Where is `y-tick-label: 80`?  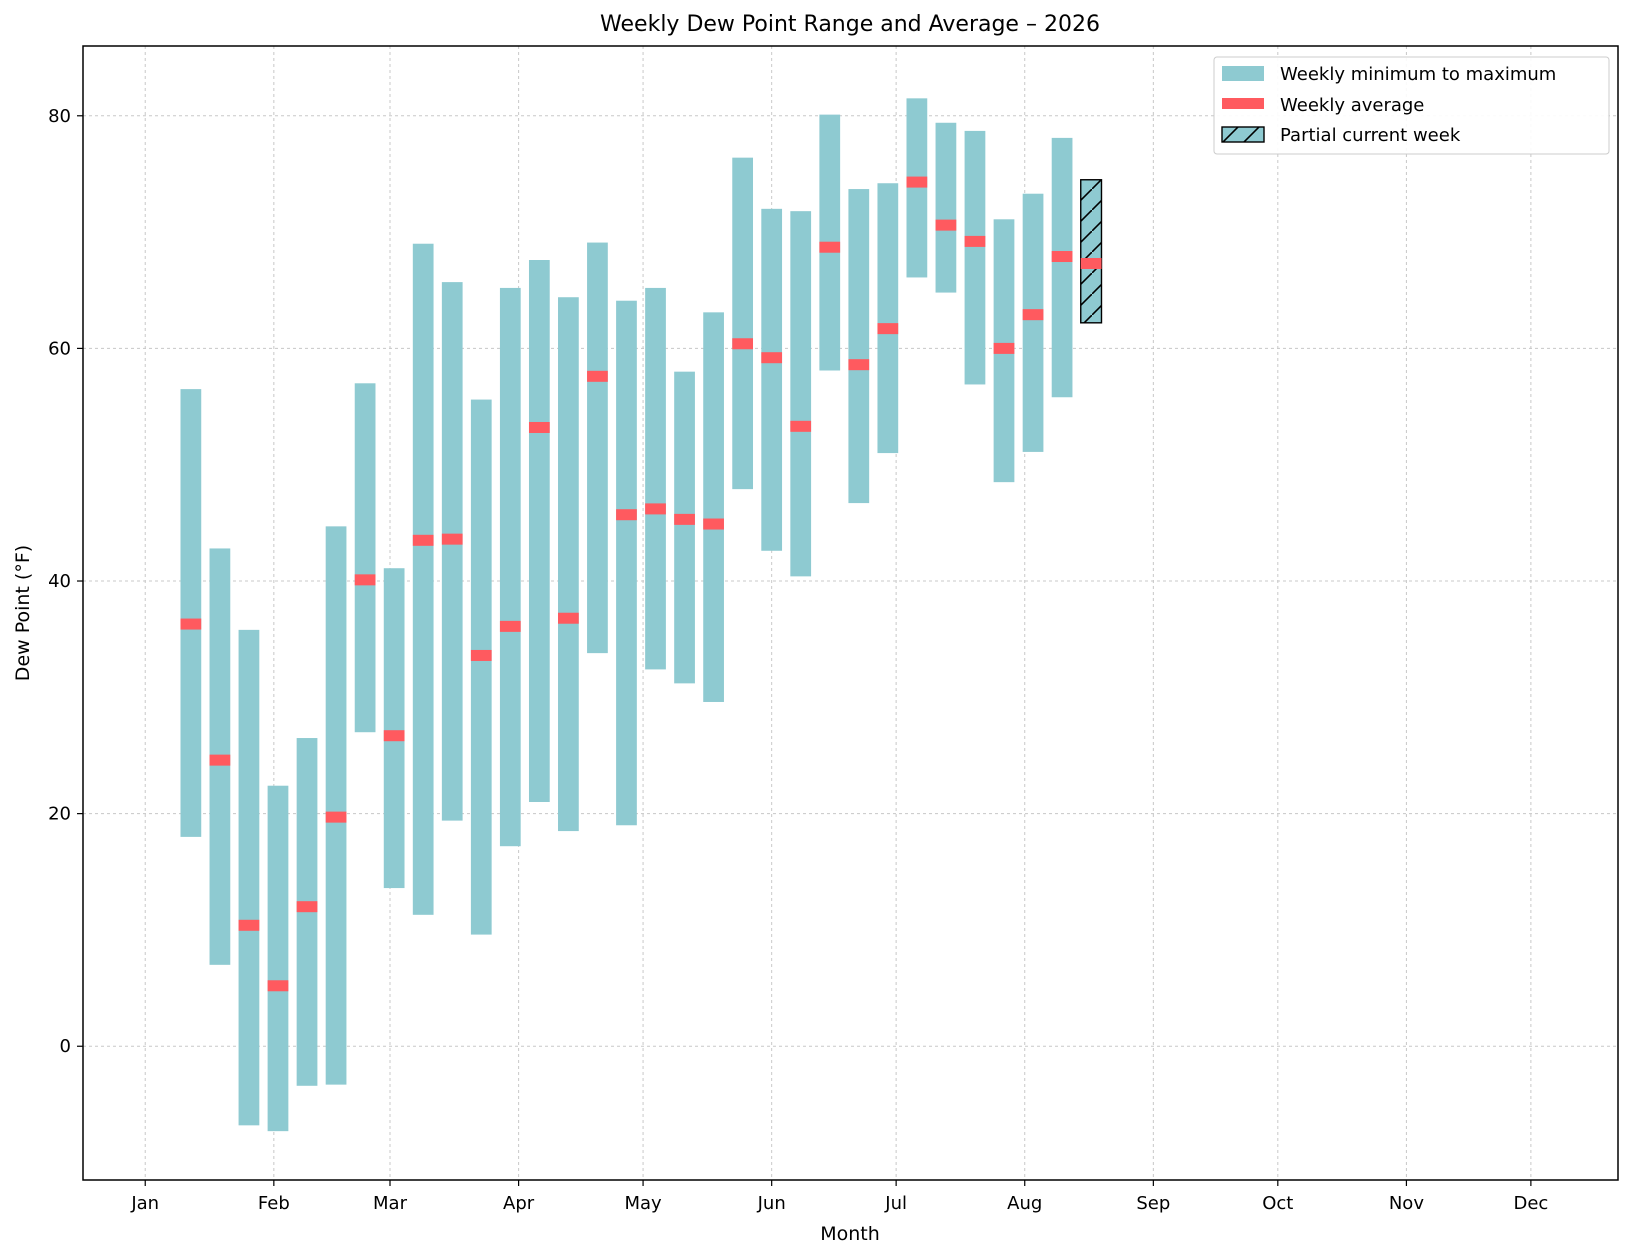
y-tick-label: 80 is located at coordinates (59, 116).